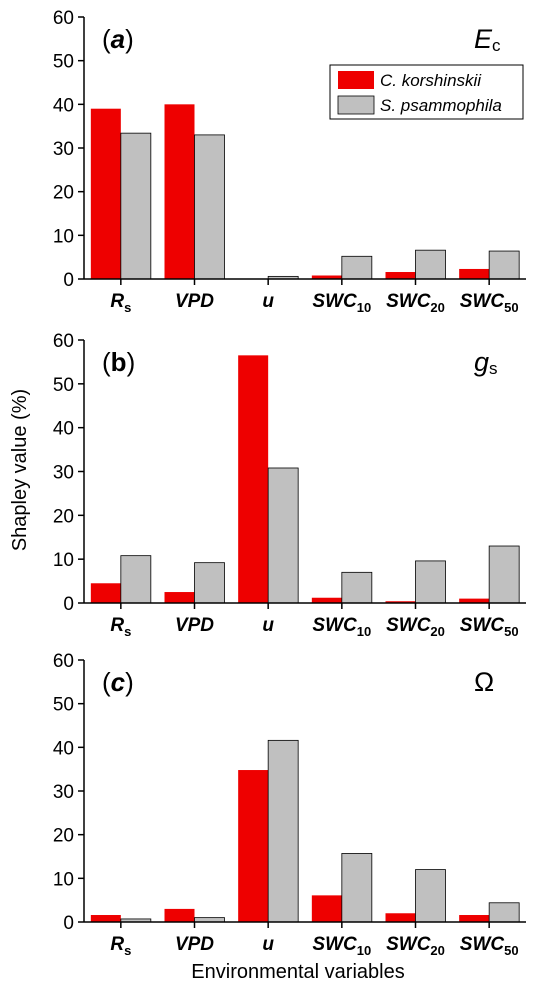 This screenshot has width=550, height=987. Describe the element at coordinates (415, 627) in the screenshot. I see `x-tick-label-b-4: SWC20` at that location.